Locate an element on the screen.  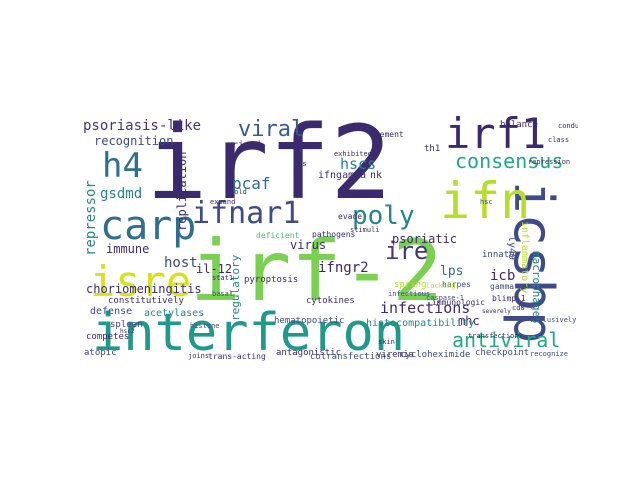
word-hematopoietic: hematopoietic is located at coordinates (309, 321).